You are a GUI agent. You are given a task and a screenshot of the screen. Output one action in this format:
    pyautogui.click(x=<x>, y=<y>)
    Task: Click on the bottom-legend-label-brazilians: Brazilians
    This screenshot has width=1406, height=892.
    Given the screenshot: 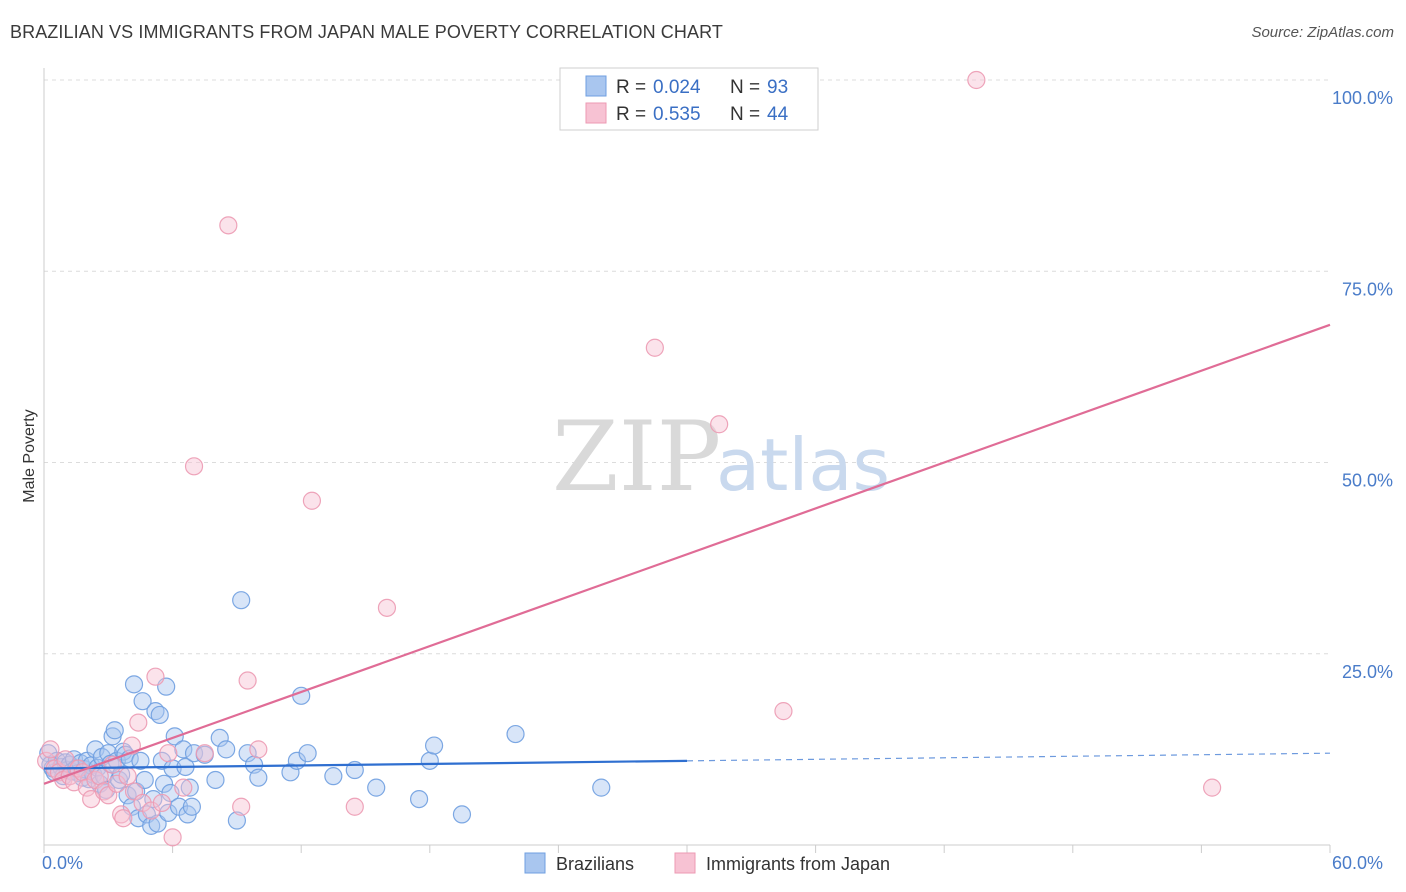 What is the action you would take?
    pyautogui.click(x=595, y=864)
    